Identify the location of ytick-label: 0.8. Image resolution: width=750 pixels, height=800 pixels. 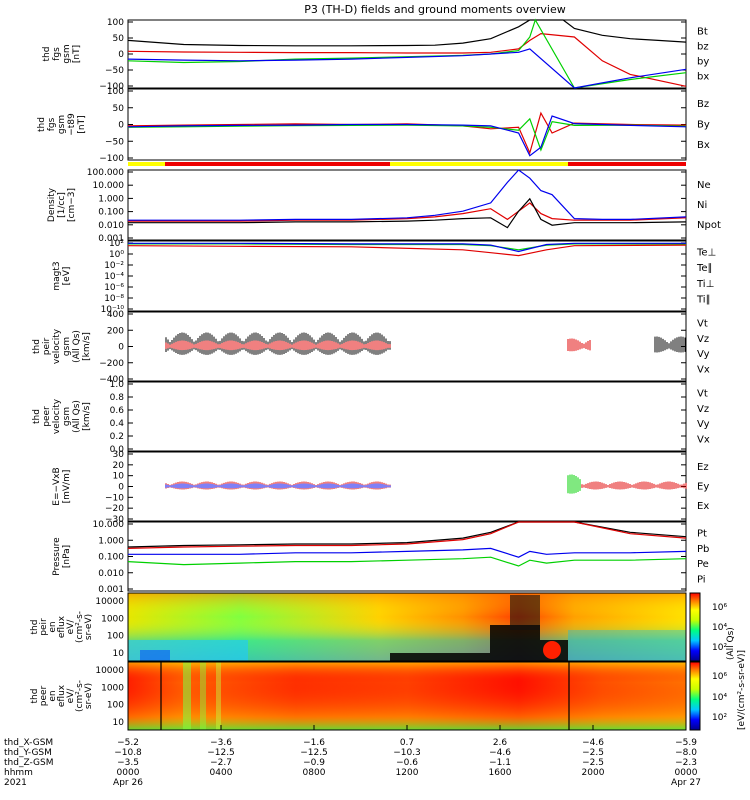
(117, 398).